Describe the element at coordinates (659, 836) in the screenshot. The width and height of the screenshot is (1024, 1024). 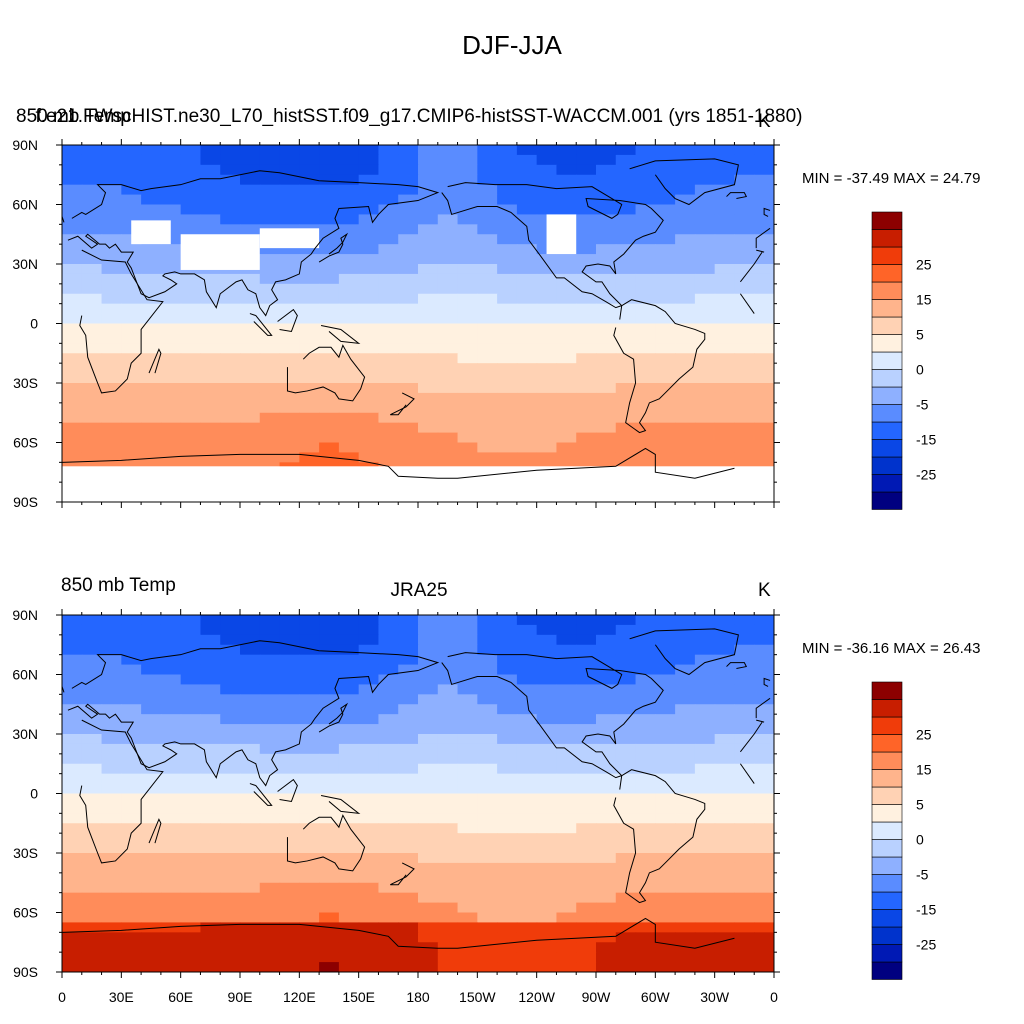
I see `coastline-south-america` at that location.